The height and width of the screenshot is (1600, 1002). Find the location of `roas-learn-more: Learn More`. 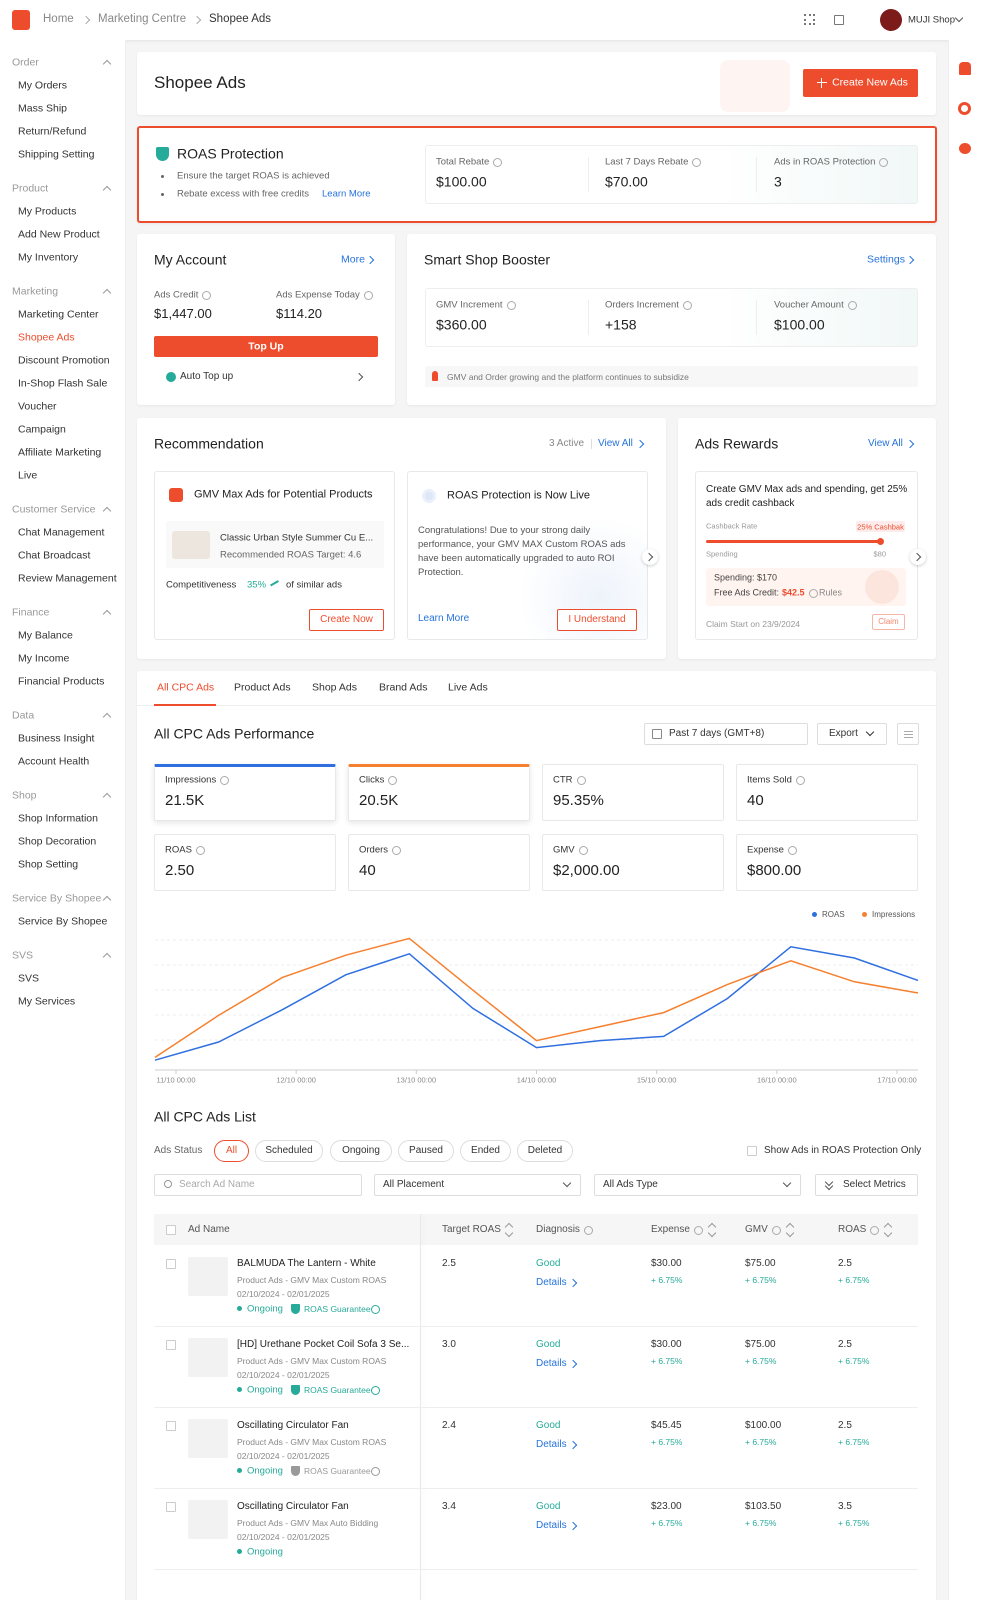

roas-learn-more: Learn More is located at coordinates (346, 194).